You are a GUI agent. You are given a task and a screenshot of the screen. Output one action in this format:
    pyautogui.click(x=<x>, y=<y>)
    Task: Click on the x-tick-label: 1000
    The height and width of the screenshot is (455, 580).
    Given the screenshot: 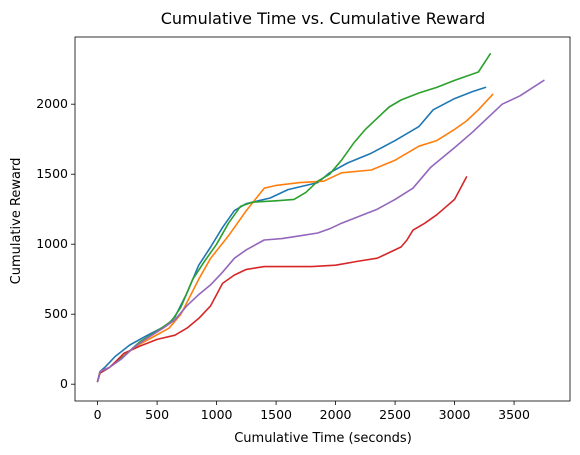 What is the action you would take?
    pyautogui.click(x=217, y=414)
    